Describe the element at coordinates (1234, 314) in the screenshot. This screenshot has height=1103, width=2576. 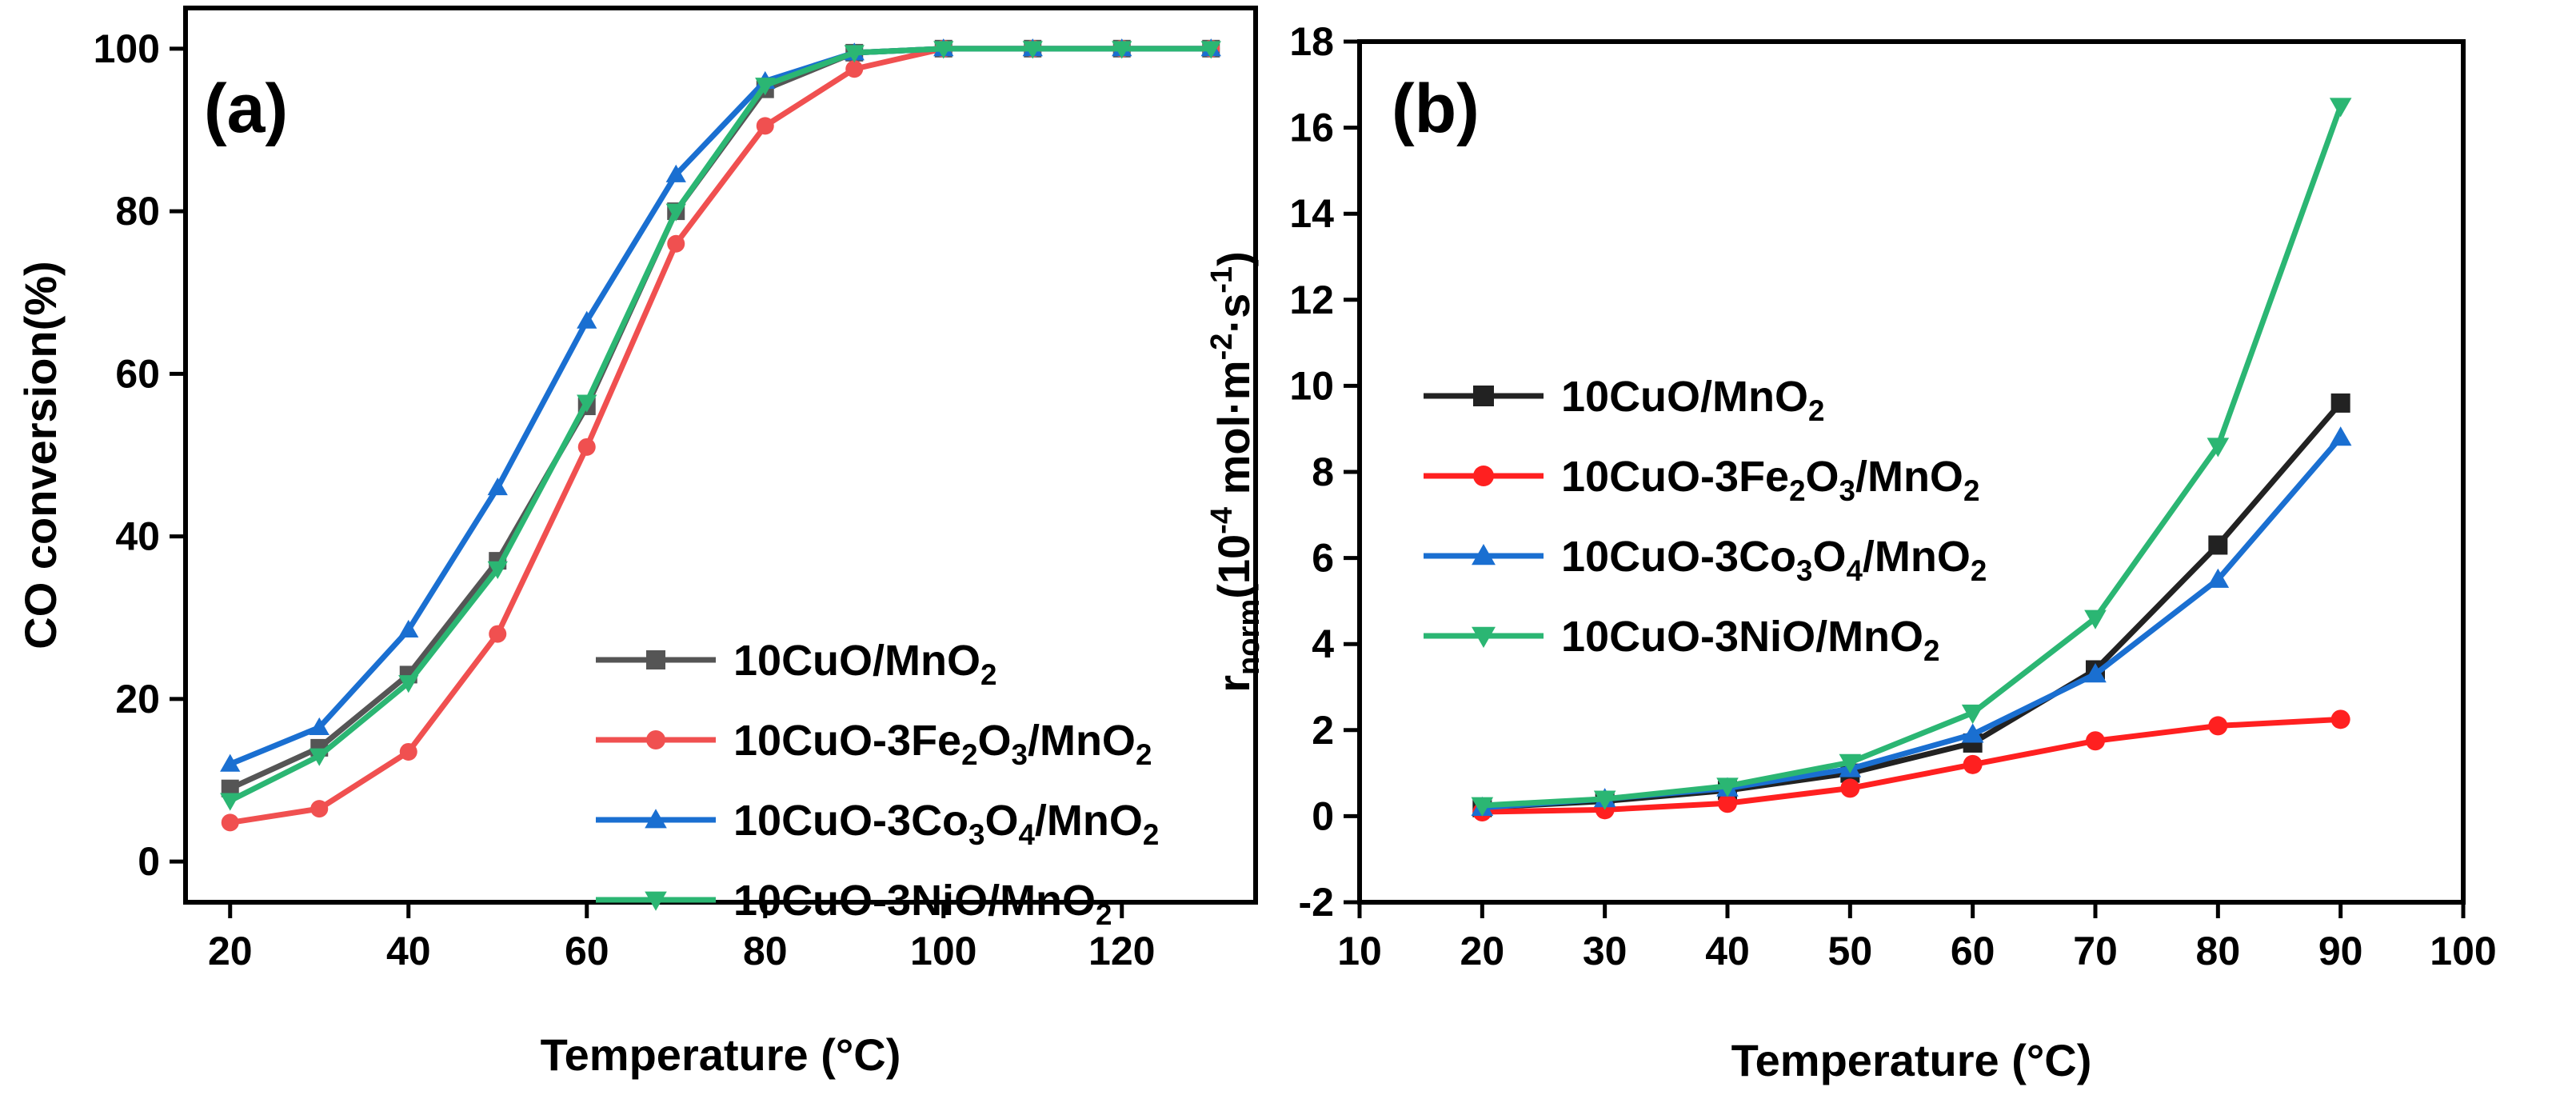
I see `y-axis-title-part: ·s` at that location.